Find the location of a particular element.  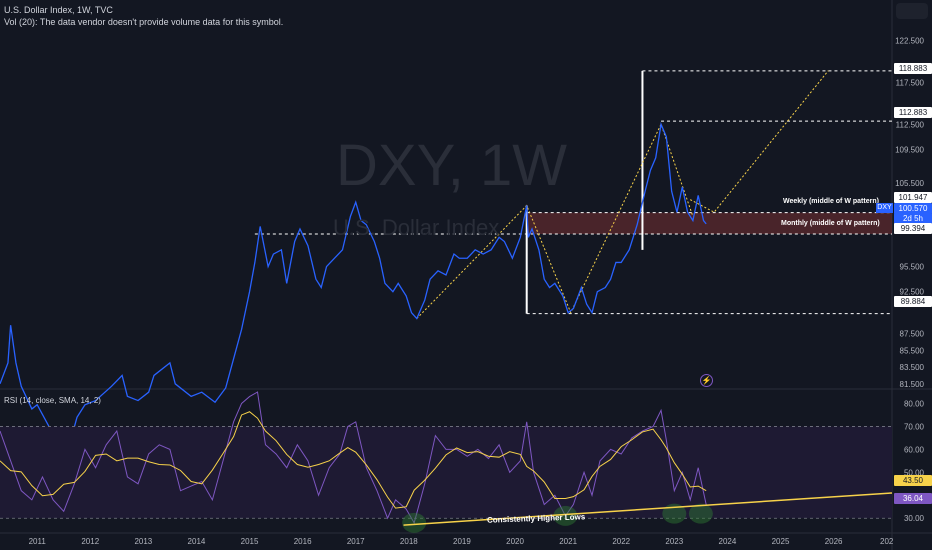

watermark-symbol: DXY, 1W is located at coordinates (452, 165).